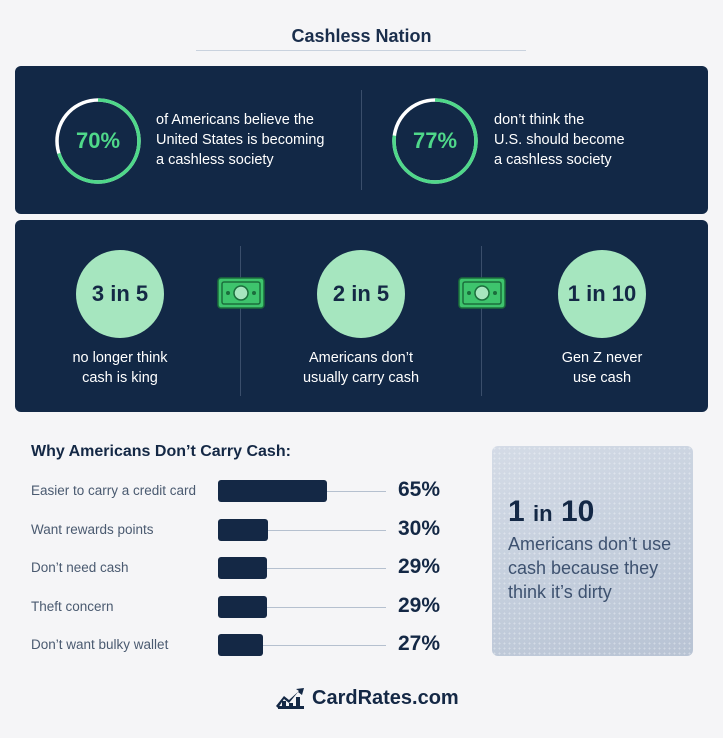 The image size is (723, 738). I want to click on caption-line: no longer think, so click(120, 358).